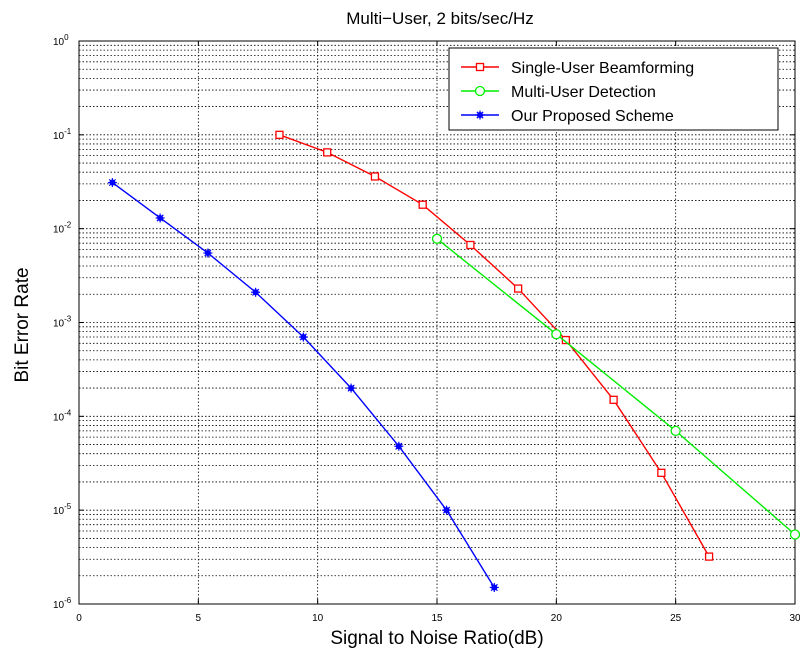 The height and width of the screenshot is (658, 800). I want to click on x-tick-label: 30, so click(794, 618).